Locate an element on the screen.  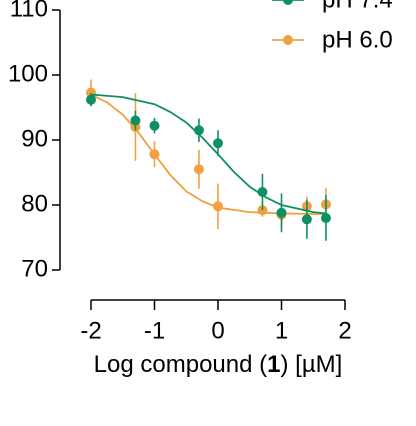
x-label-part: Log compound ( is located at coordinates (180, 364).